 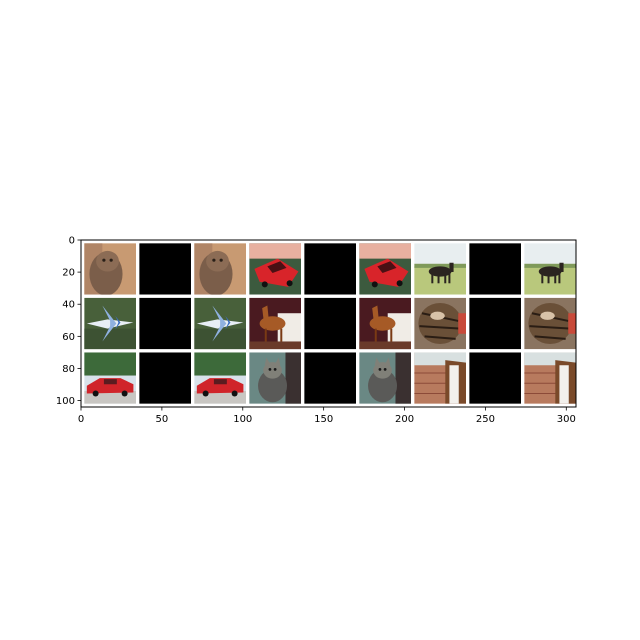 What do you see at coordinates (404, 419) in the screenshot?
I see `x-tick-label: 200` at bounding box center [404, 419].